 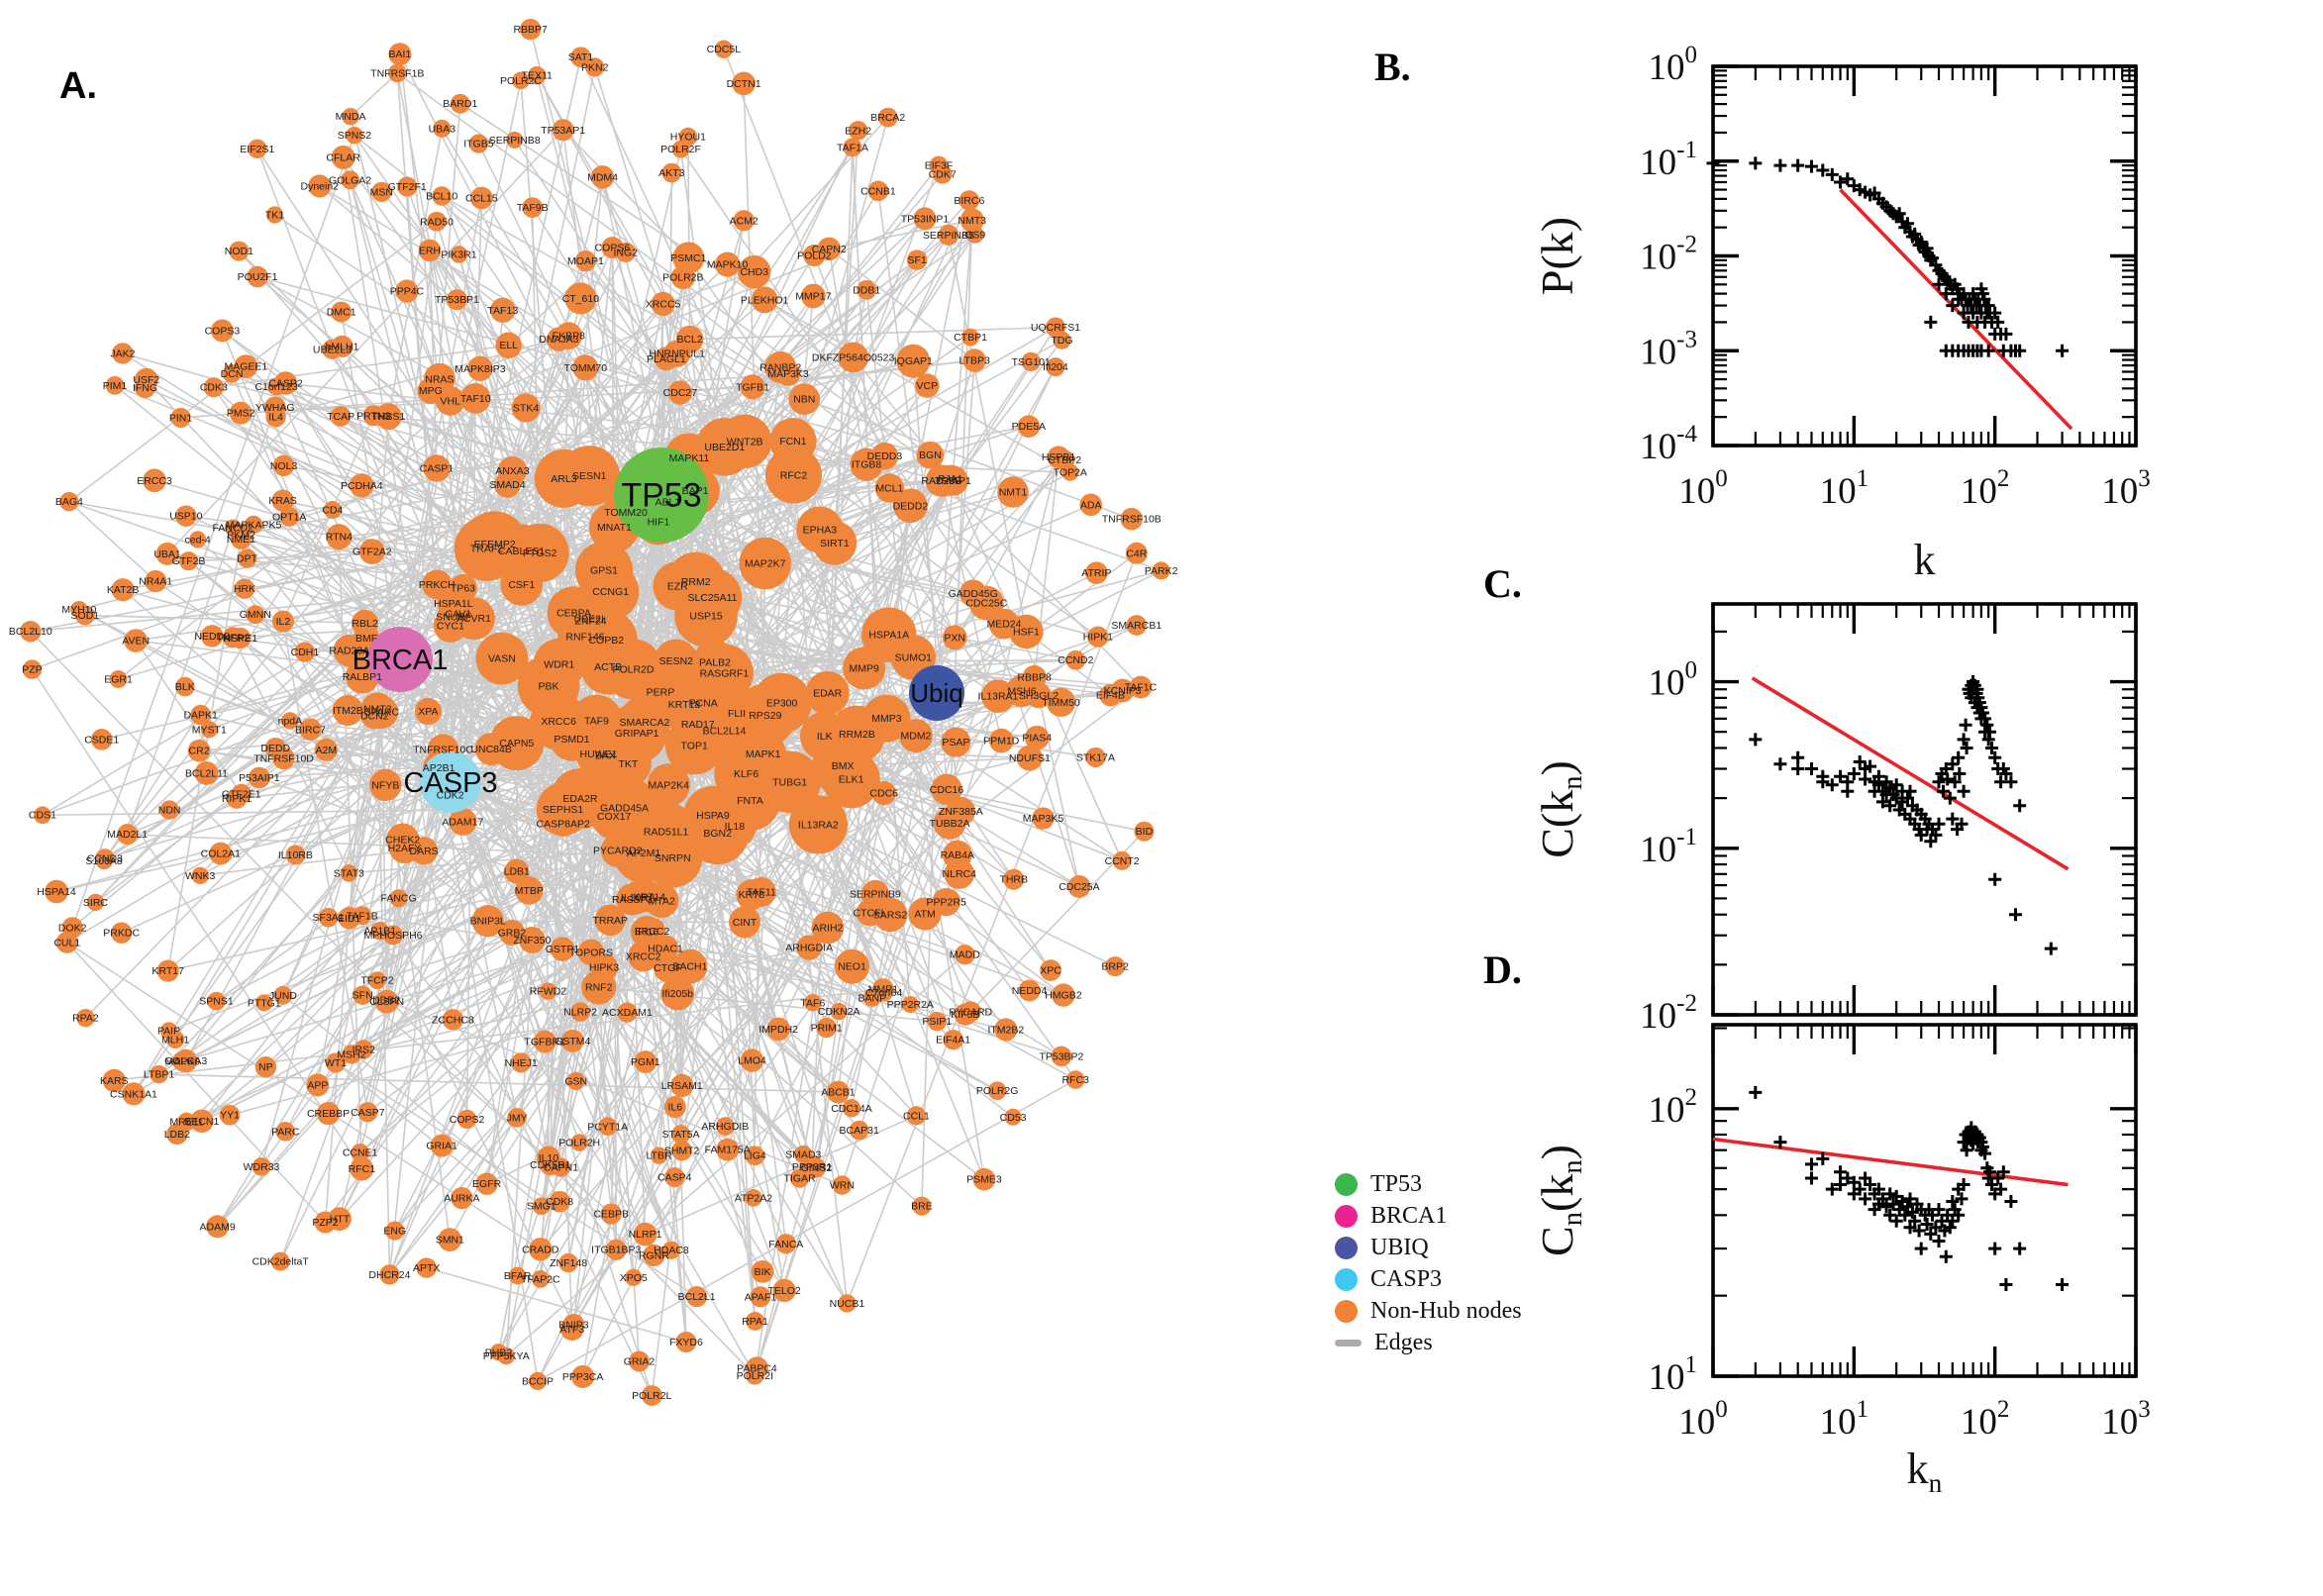 What do you see at coordinates (200, 716) in the screenshot?
I see `network-node-label: DAPK1` at bounding box center [200, 716].